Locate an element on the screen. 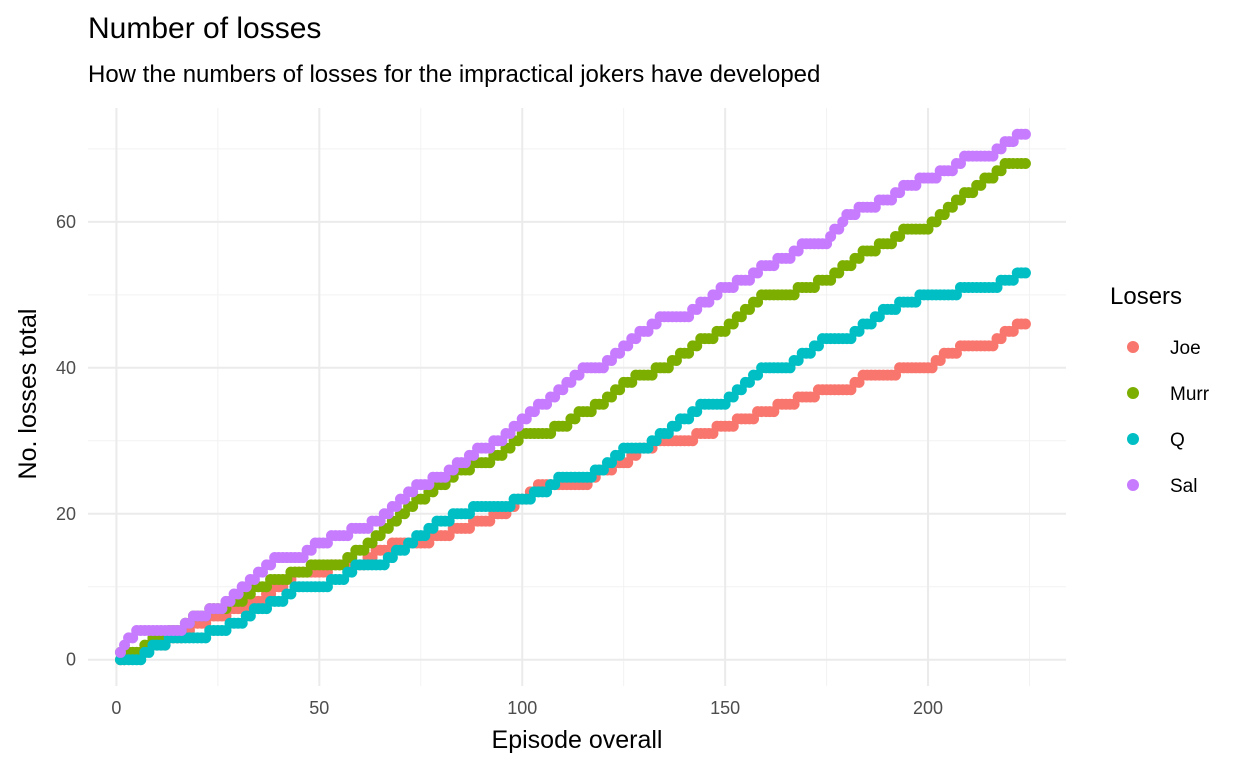 The image size is (1248, 768). legend-label-sal: Sal is located at coordinates (1183, 486).